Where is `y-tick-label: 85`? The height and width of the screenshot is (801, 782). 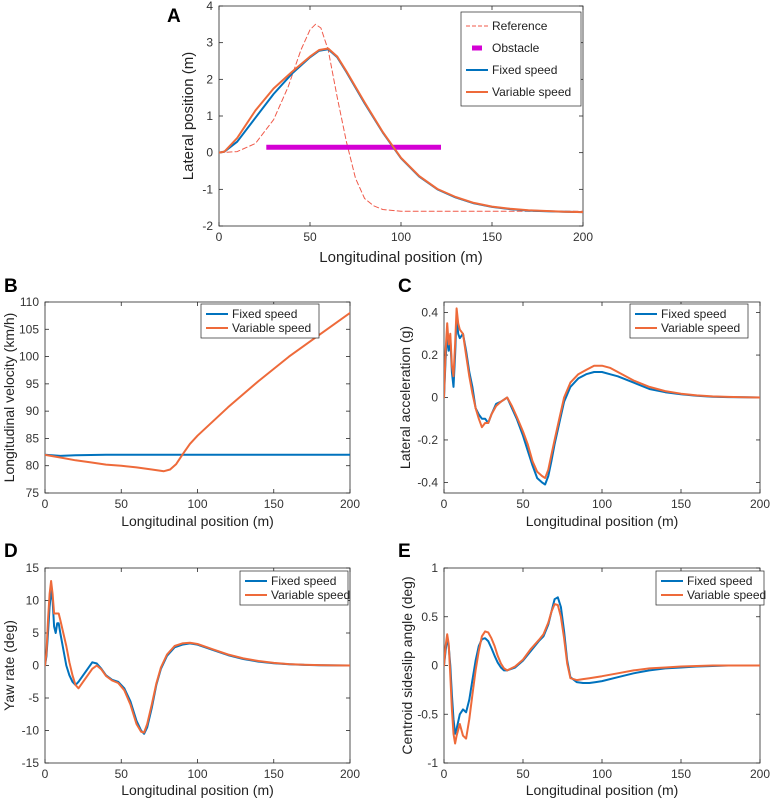 y-tick-label: 85 is located at coordinates (33, 438).